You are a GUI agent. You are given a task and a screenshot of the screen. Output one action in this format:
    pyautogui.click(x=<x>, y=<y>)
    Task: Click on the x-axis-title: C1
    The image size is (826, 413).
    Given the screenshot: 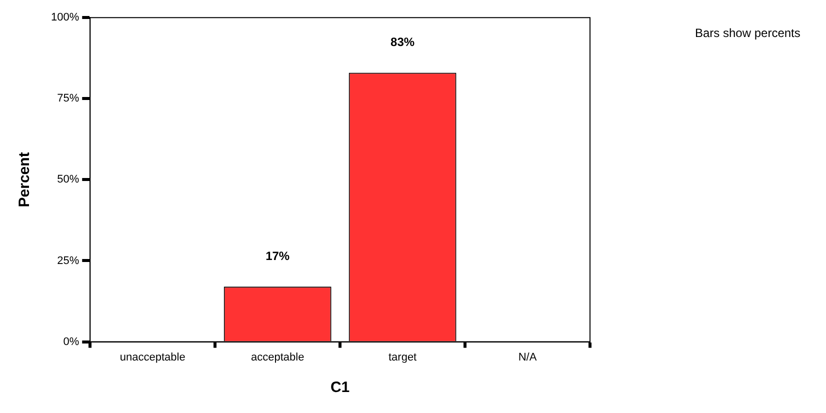 What is the action you would take?
    pyautogui.click(x=340, y=387)
    